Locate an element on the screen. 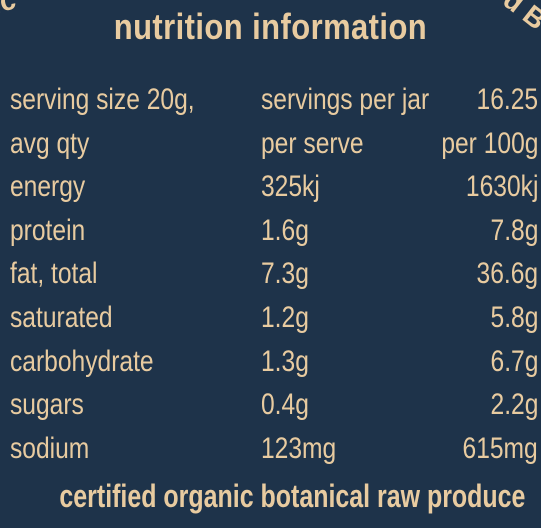  row-label: fat, total is located at coordinates (54, 274).